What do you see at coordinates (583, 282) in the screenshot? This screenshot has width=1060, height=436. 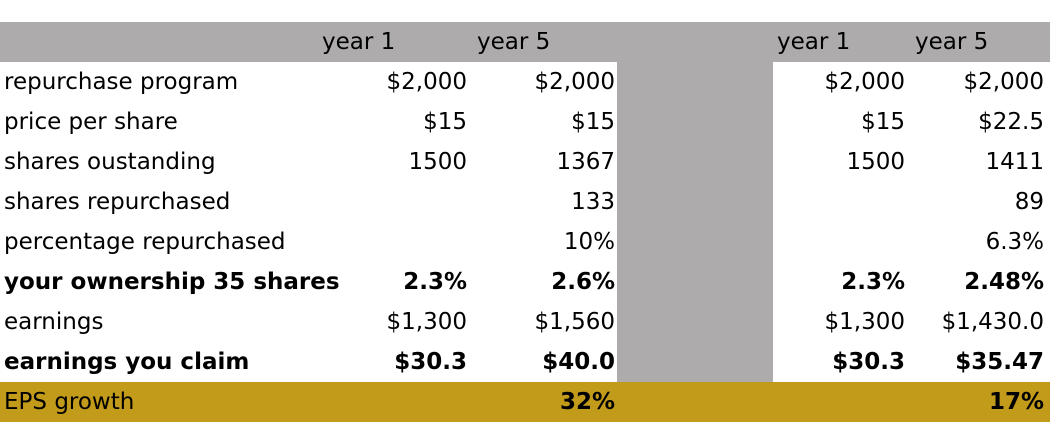 I see `scenario-a-year5-value: 2.6%` at bounding box center [583, 282].